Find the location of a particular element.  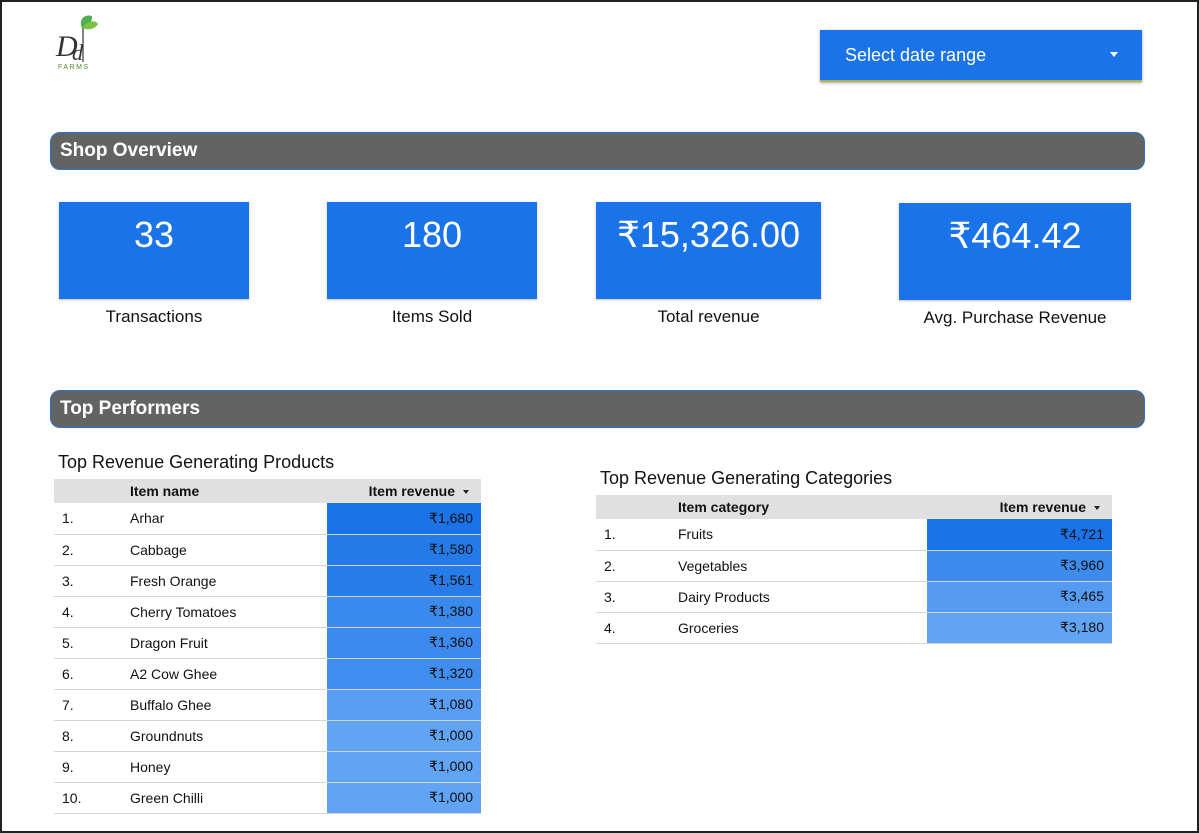

table-header-row: Item name Item revenue is located at coordinates (267, 491).